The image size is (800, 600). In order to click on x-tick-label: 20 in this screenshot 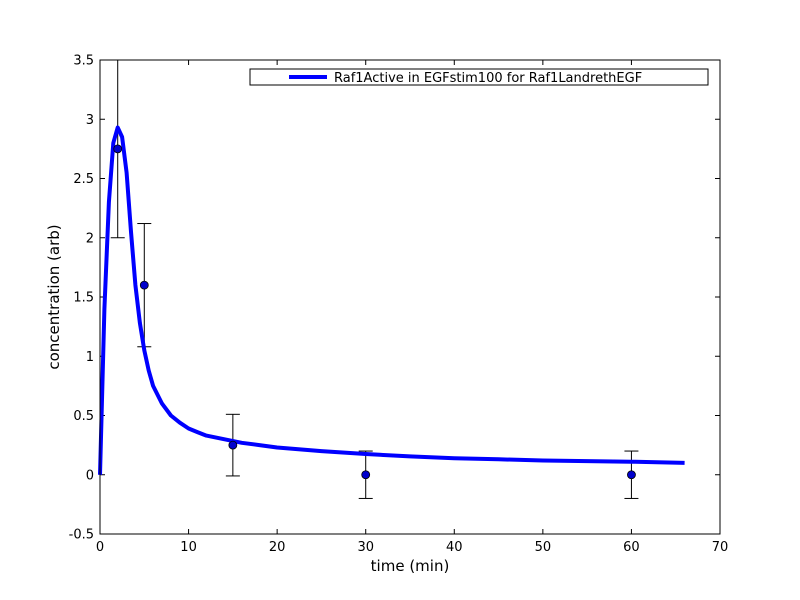, I will do `click(277, 547)`.